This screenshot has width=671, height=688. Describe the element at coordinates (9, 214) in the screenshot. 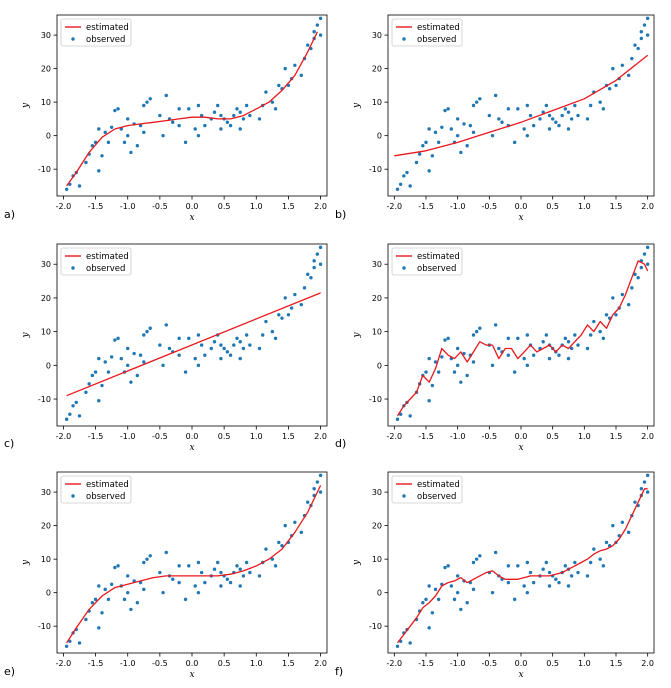

I see `panel-label: a)` at that location.